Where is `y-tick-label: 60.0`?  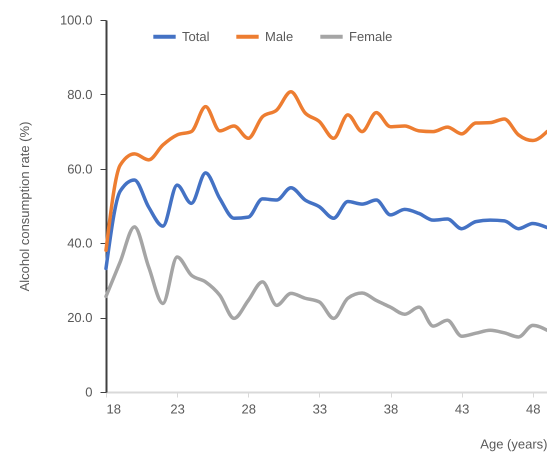
y-tick-label: 60.0 is located at coordinates (79, 168).